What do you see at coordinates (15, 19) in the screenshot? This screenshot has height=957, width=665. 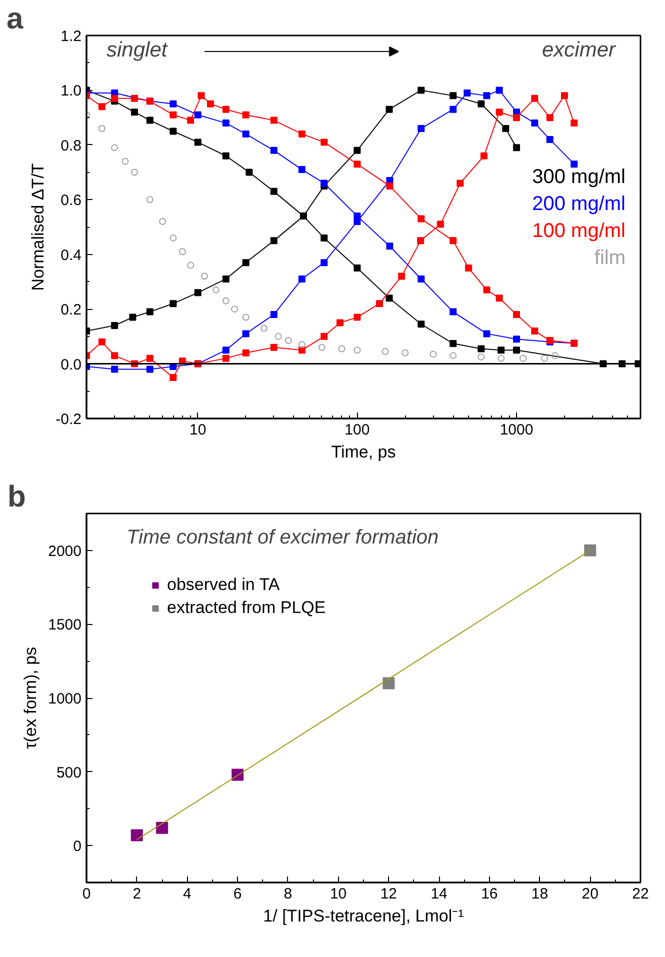 I see `text: a` at bounding box center [15, 19].